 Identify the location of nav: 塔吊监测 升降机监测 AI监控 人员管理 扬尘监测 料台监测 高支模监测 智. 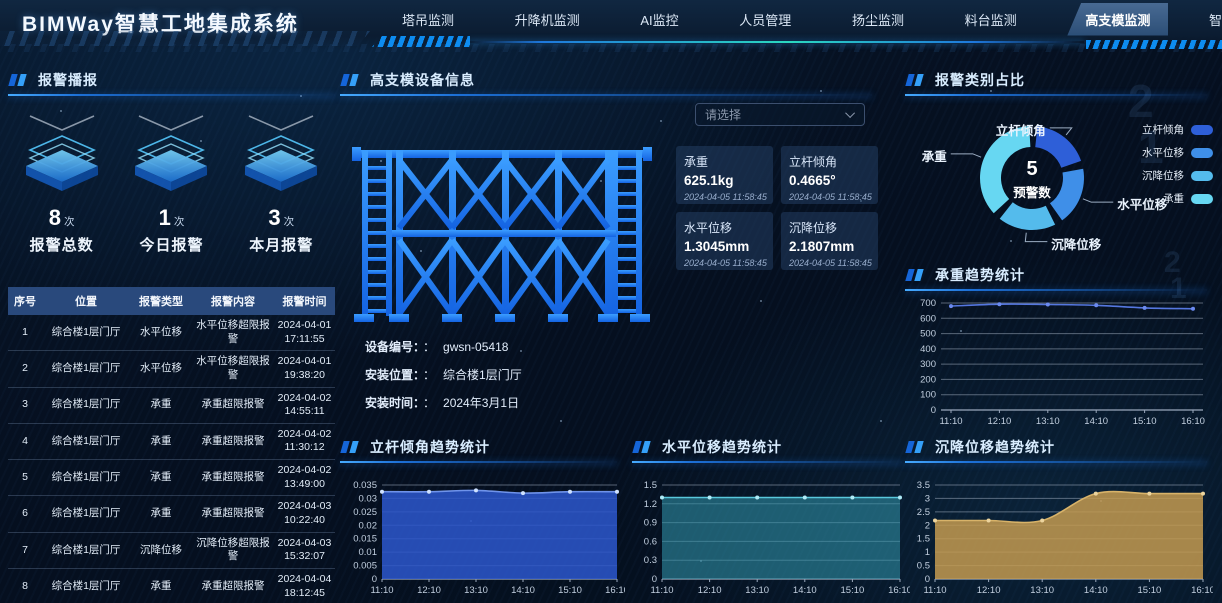
(807, 19).